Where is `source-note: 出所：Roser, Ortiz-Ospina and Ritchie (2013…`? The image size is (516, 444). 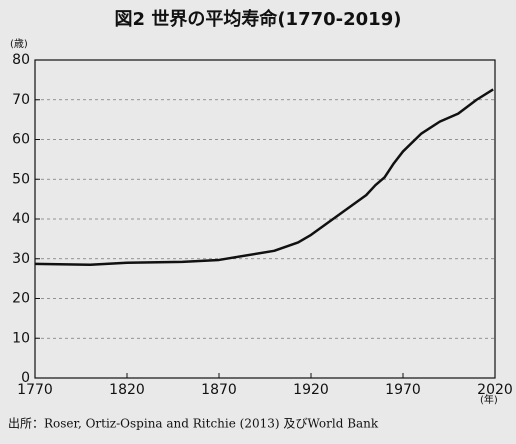
source-note: 出所：Roser, Ortiz-Ospina and Ritchie (2013… is located at coordinates (193, 424).